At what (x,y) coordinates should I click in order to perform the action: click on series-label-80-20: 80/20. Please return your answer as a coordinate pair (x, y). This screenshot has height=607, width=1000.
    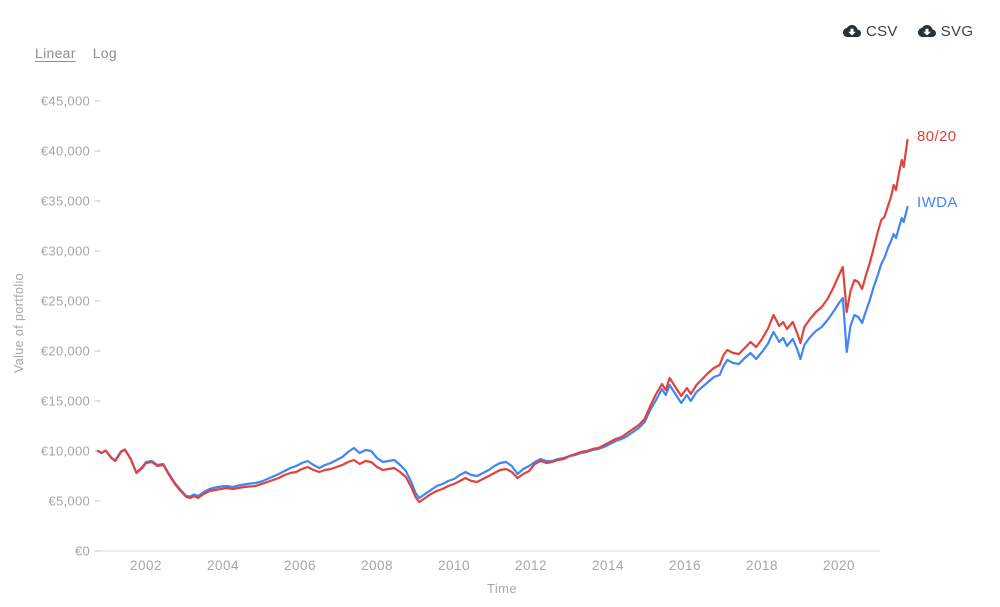
    Looking at the image, I should click on (937, 136).